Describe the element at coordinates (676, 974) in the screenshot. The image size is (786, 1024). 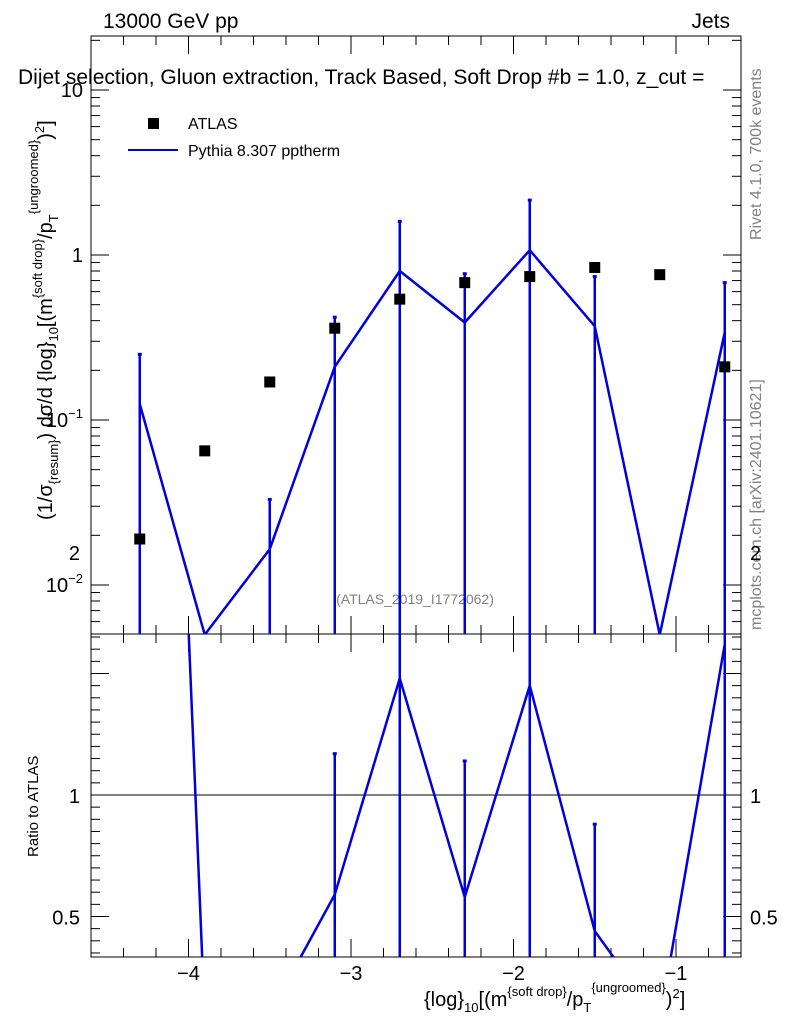
I see `x-tick-label: −1` at that location.